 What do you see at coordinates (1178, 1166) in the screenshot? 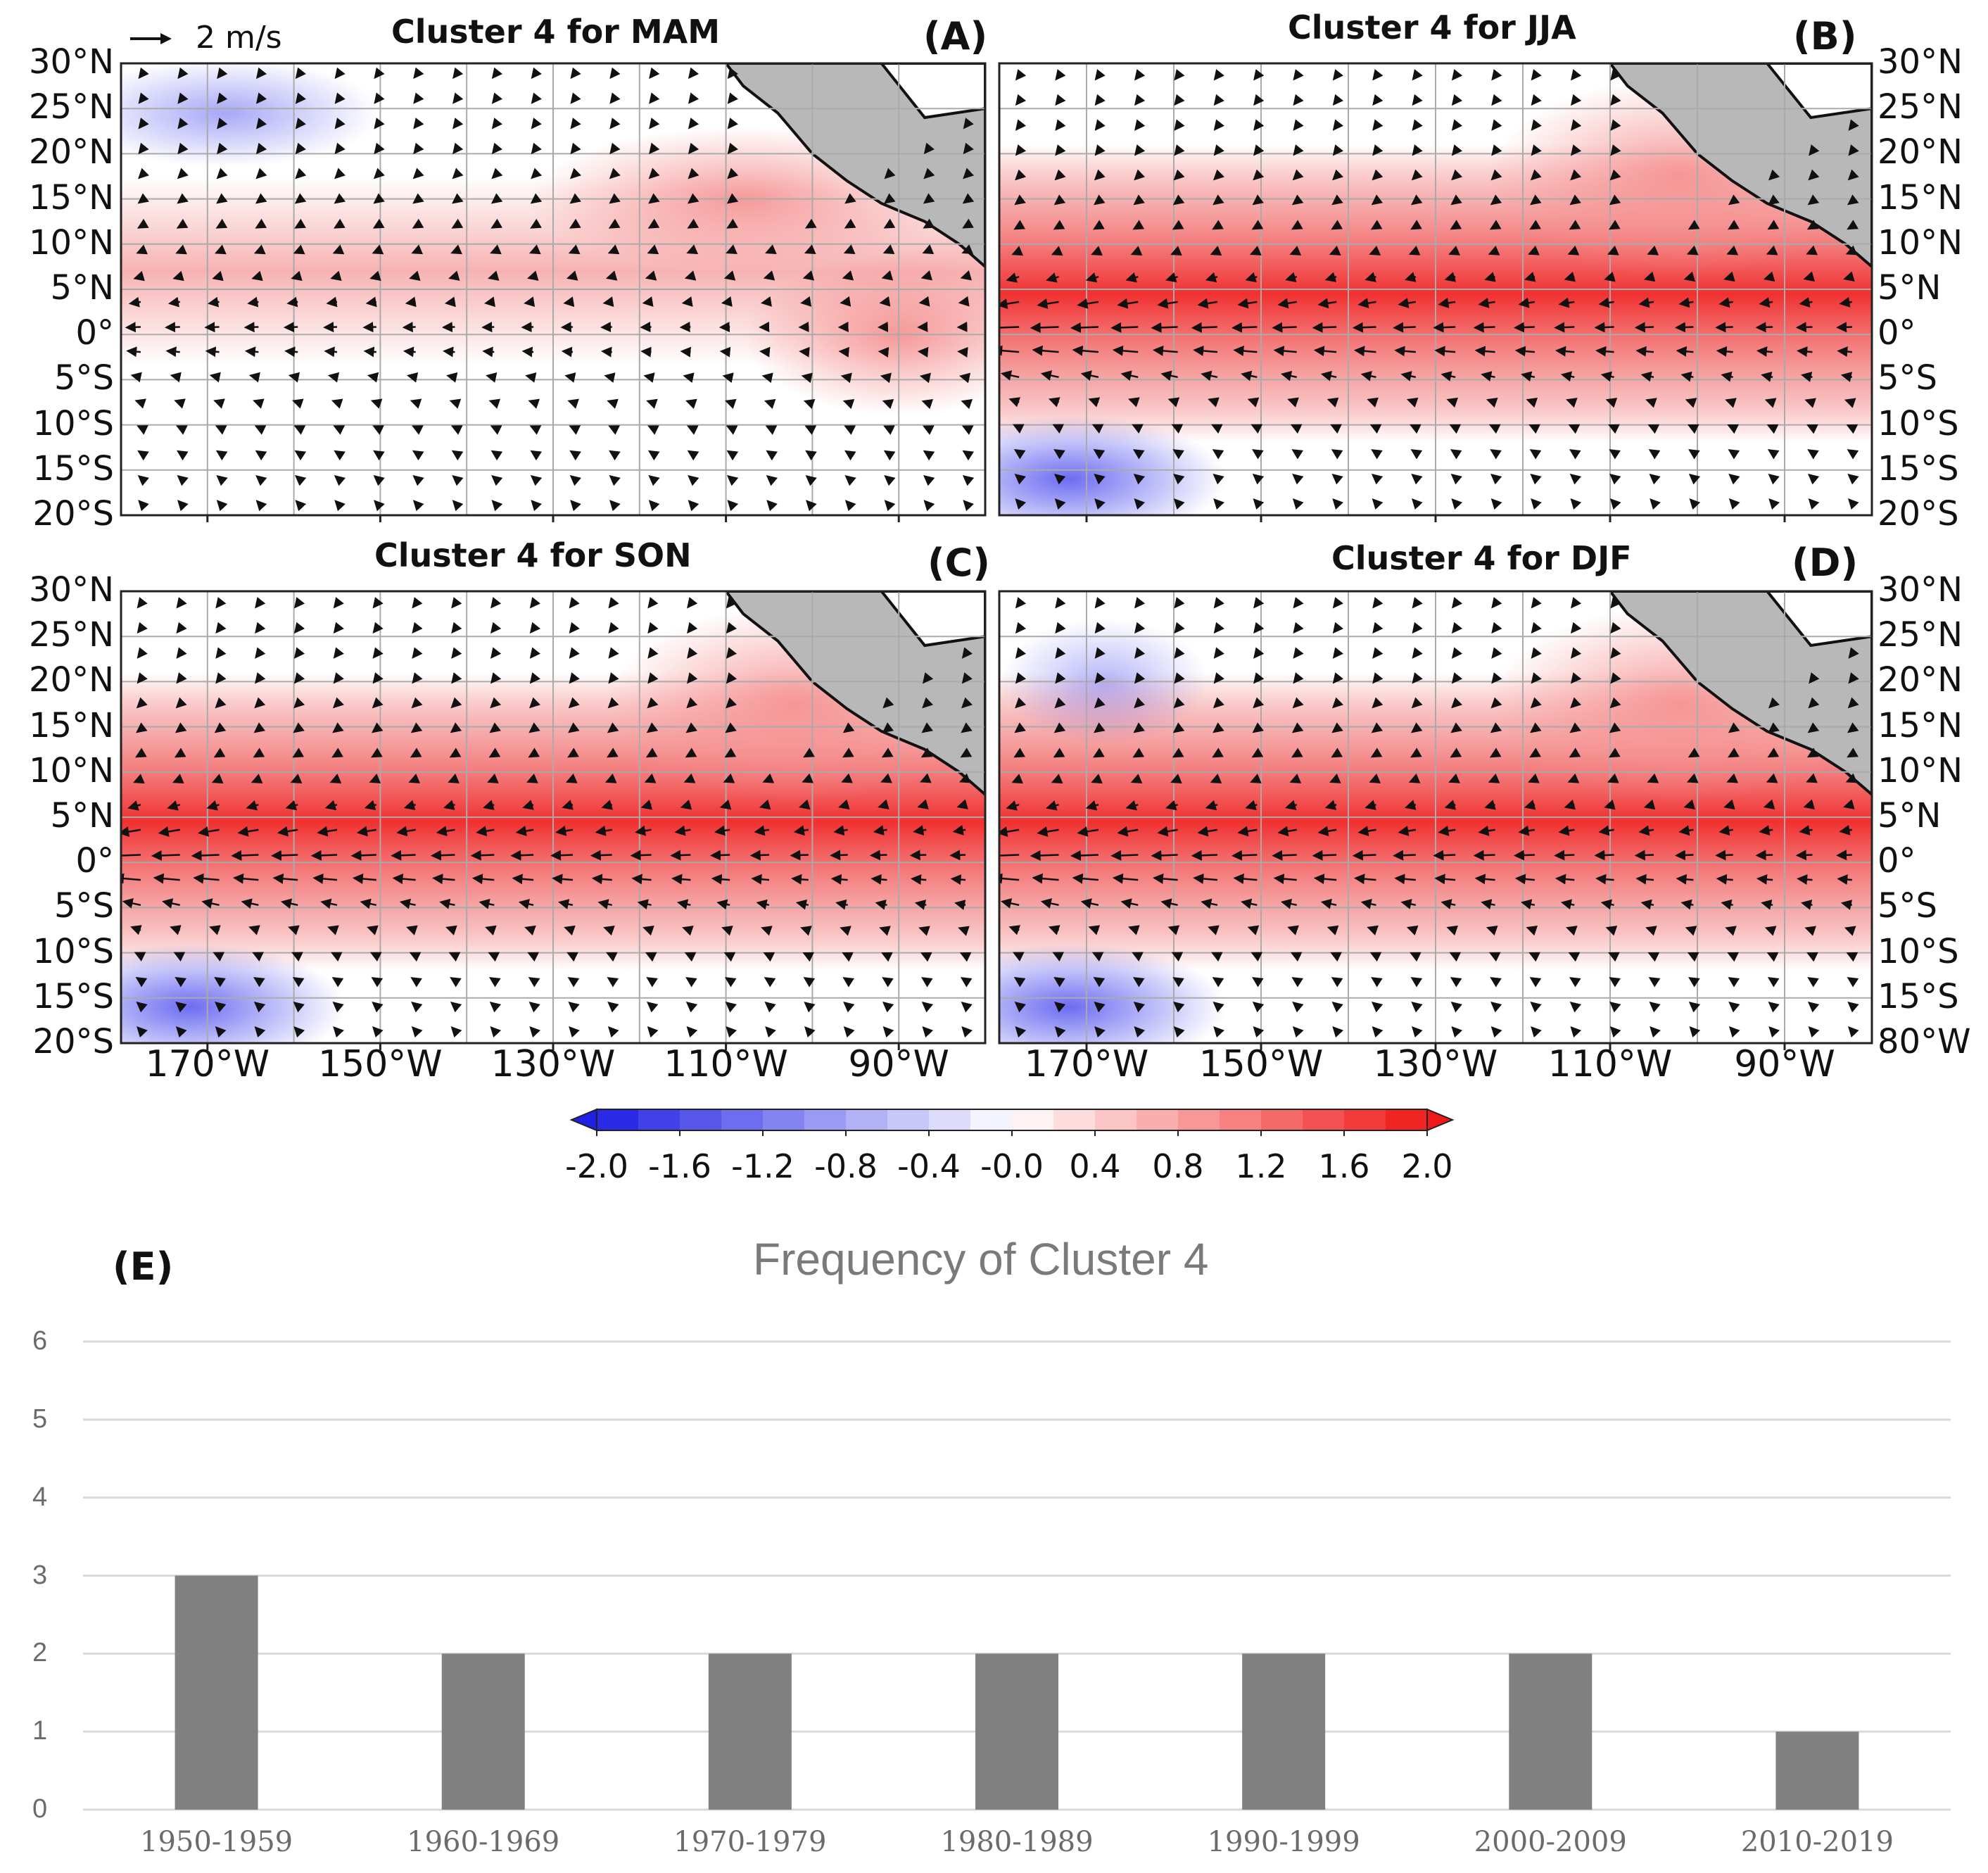
I see `colorbar-tick-label: 0.8` at bounding box center [1178, 1166].